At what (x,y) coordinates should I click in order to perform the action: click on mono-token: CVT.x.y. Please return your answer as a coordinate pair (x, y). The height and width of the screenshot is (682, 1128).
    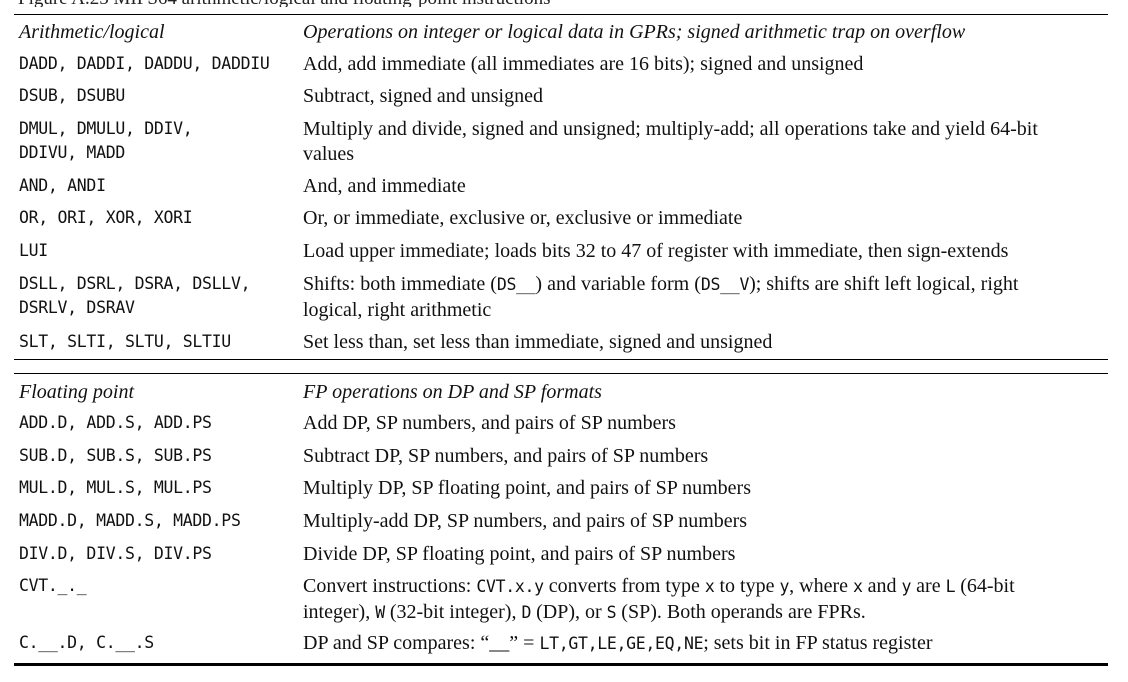
    Looking at the image, I should click on (510, 586).